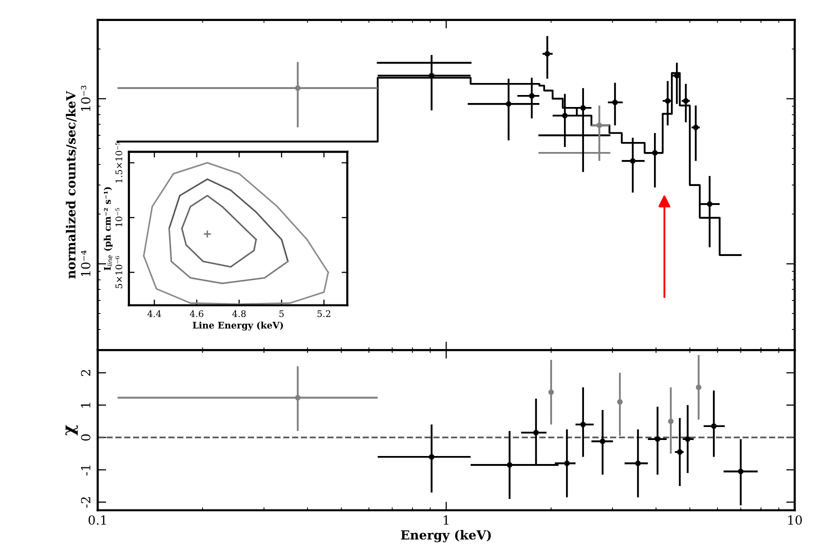  Describe the element at coordinates (71, 430) in the screenshot. I see `y-axis-title: χ` at that location.